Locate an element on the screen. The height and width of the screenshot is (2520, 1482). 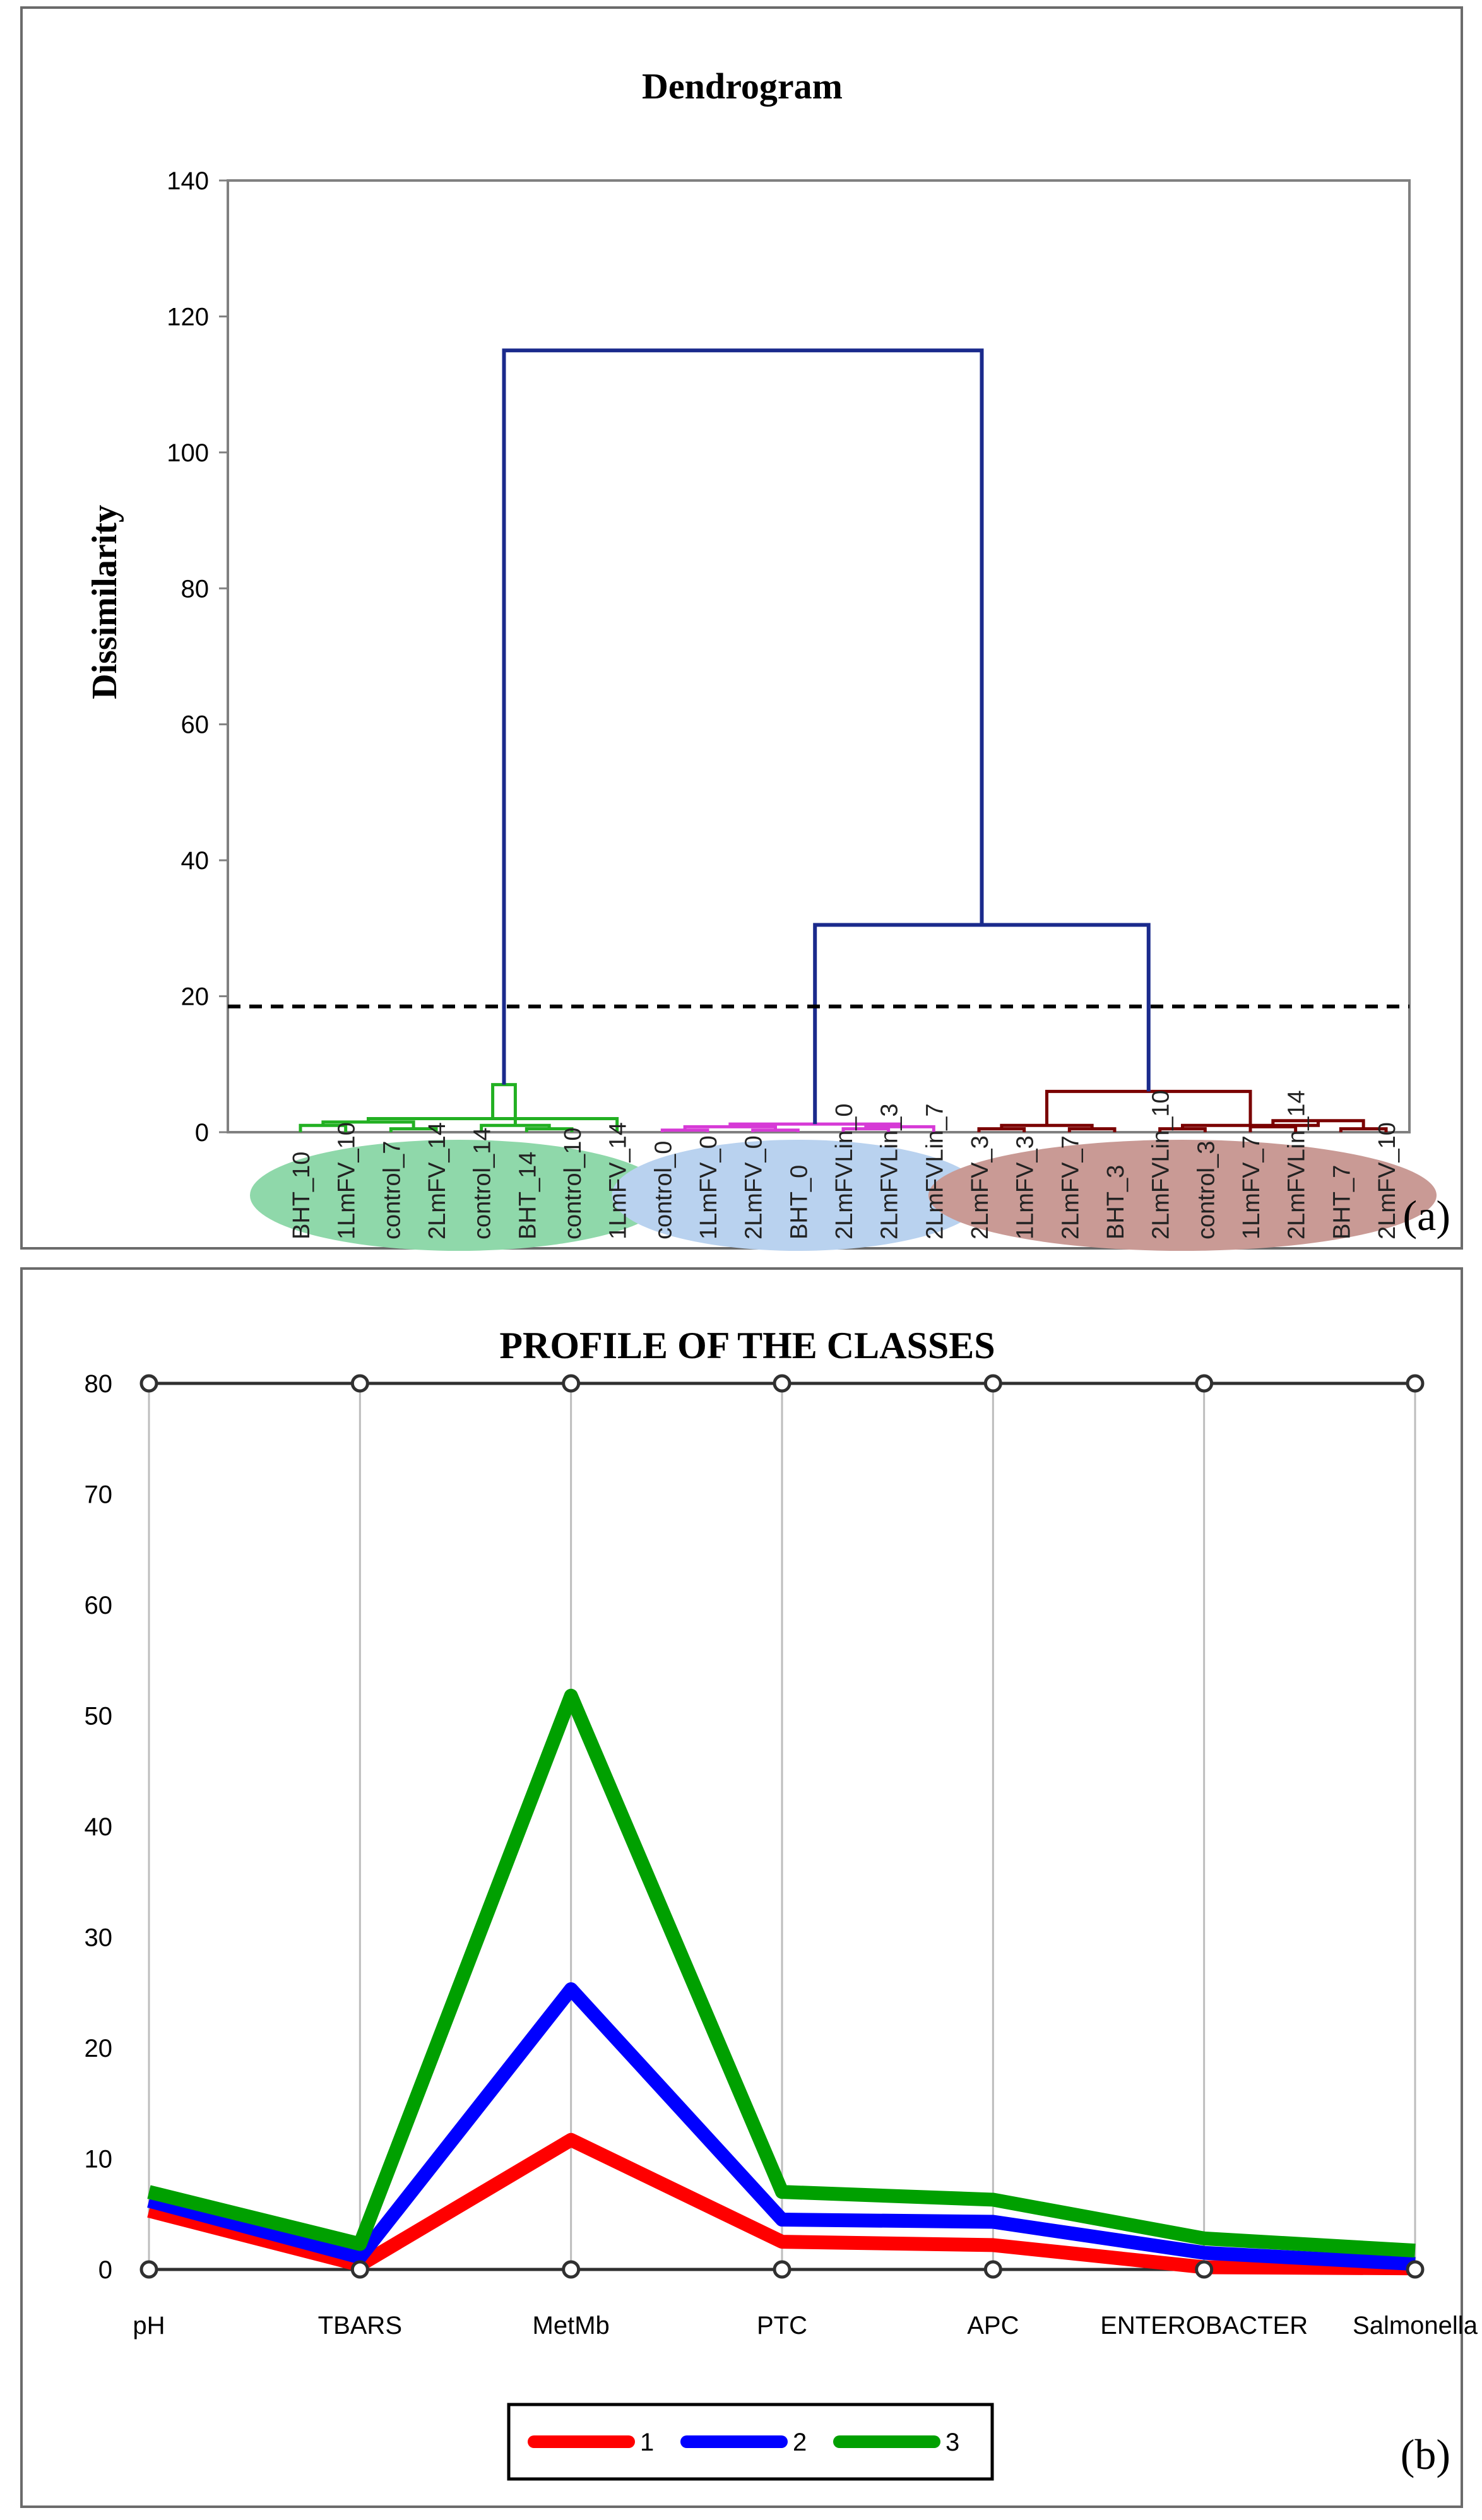
x-category-label: Salmonella is located at coordinates (1416, 2326).